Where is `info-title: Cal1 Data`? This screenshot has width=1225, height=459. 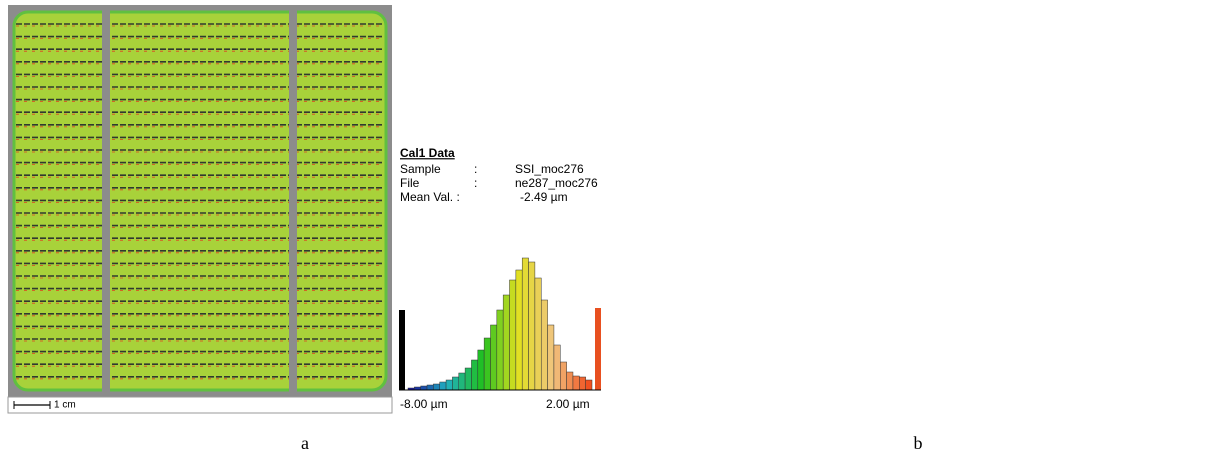 info-title: Cal1 Data is located at coordinates (427, 153).